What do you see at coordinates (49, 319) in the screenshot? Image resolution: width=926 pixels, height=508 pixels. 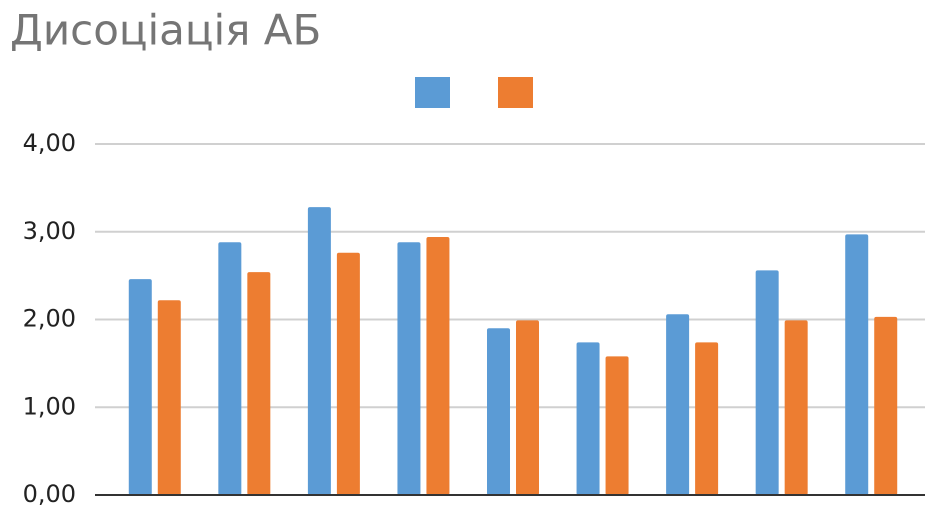 I see `y-tick-label: 2,00` at bounding box center [49, 319].